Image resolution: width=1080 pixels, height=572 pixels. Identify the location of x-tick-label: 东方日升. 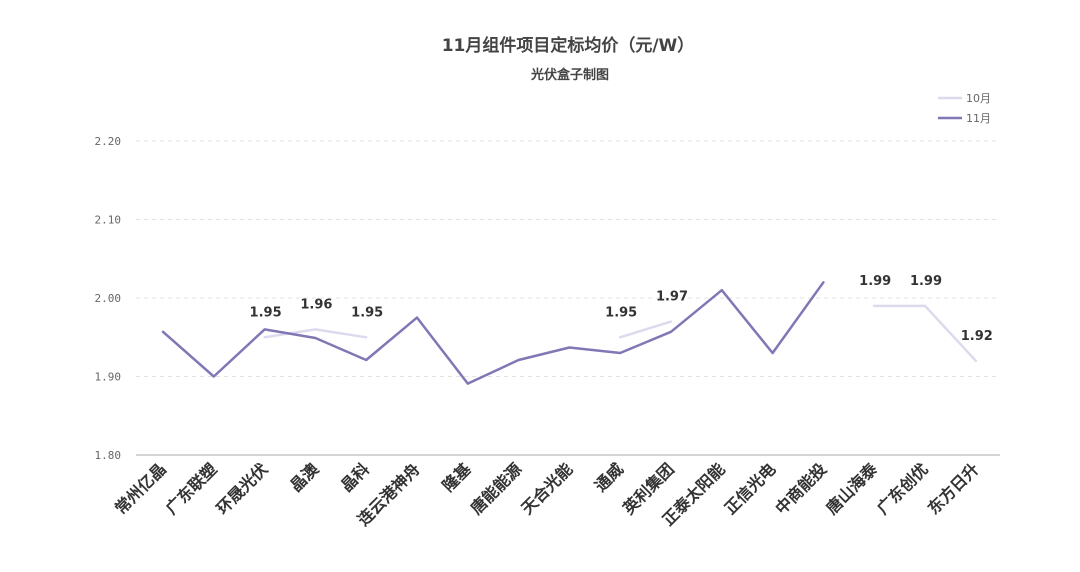
(953, 488).